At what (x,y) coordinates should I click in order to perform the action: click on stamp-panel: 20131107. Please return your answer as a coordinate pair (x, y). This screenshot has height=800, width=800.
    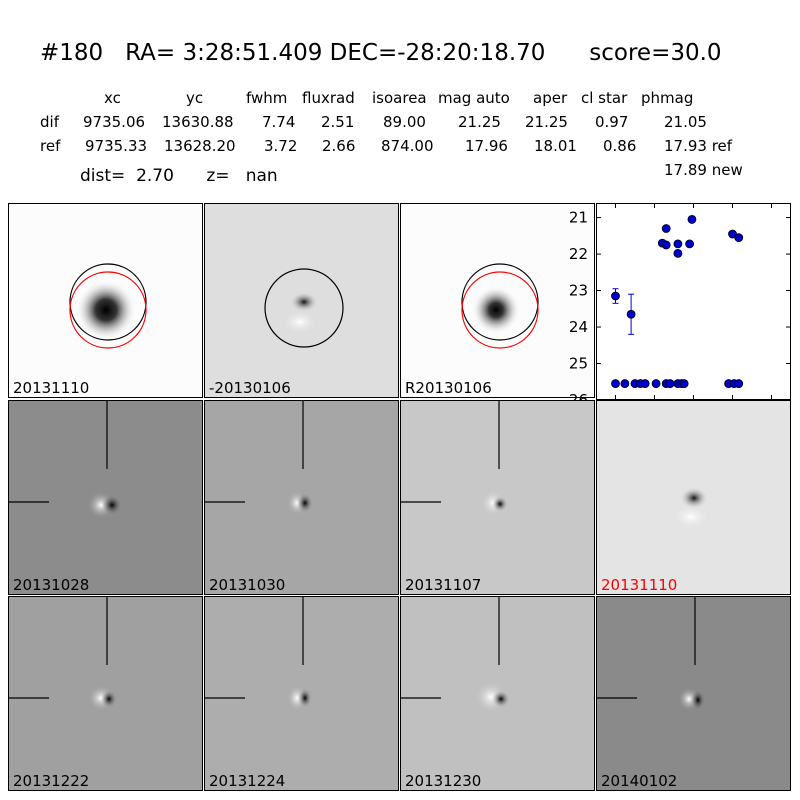
    Looking at the image, I should click on (497, 497).